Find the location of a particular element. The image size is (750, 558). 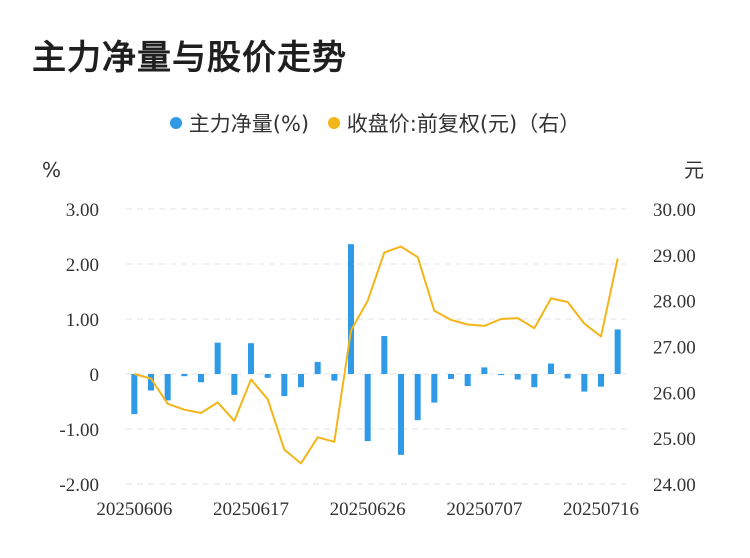

right-tick-label: 24.00 is located at coordinates (674, 485).